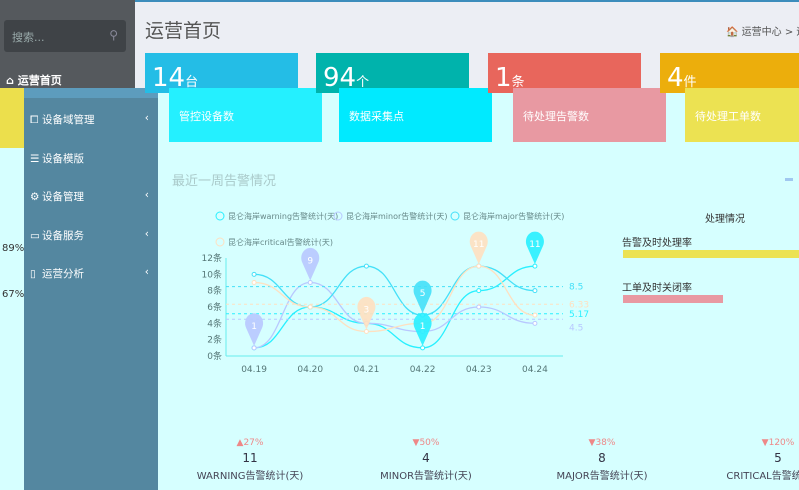  What do you see at coordinates (92, 273) in the screenshot?
I see `sidebar-item: ▯ 运营分析 ‹` at bounding box center [92, 273].